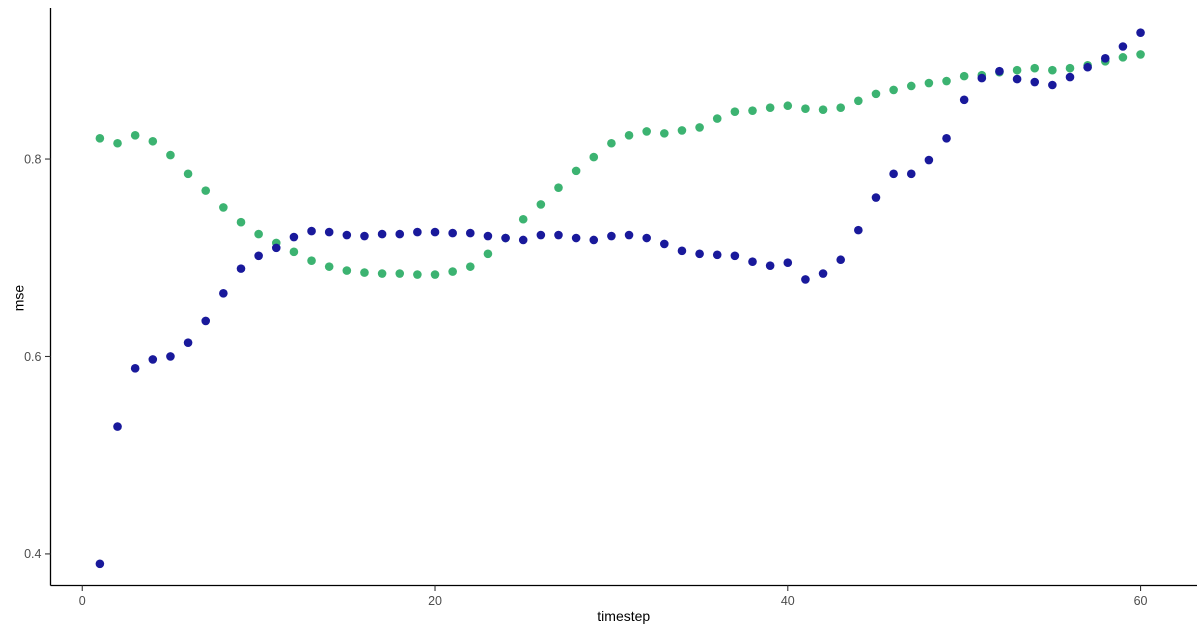 The image size is (1200, 633). I want to click on x-tick-label: 0, so click(82, 601).